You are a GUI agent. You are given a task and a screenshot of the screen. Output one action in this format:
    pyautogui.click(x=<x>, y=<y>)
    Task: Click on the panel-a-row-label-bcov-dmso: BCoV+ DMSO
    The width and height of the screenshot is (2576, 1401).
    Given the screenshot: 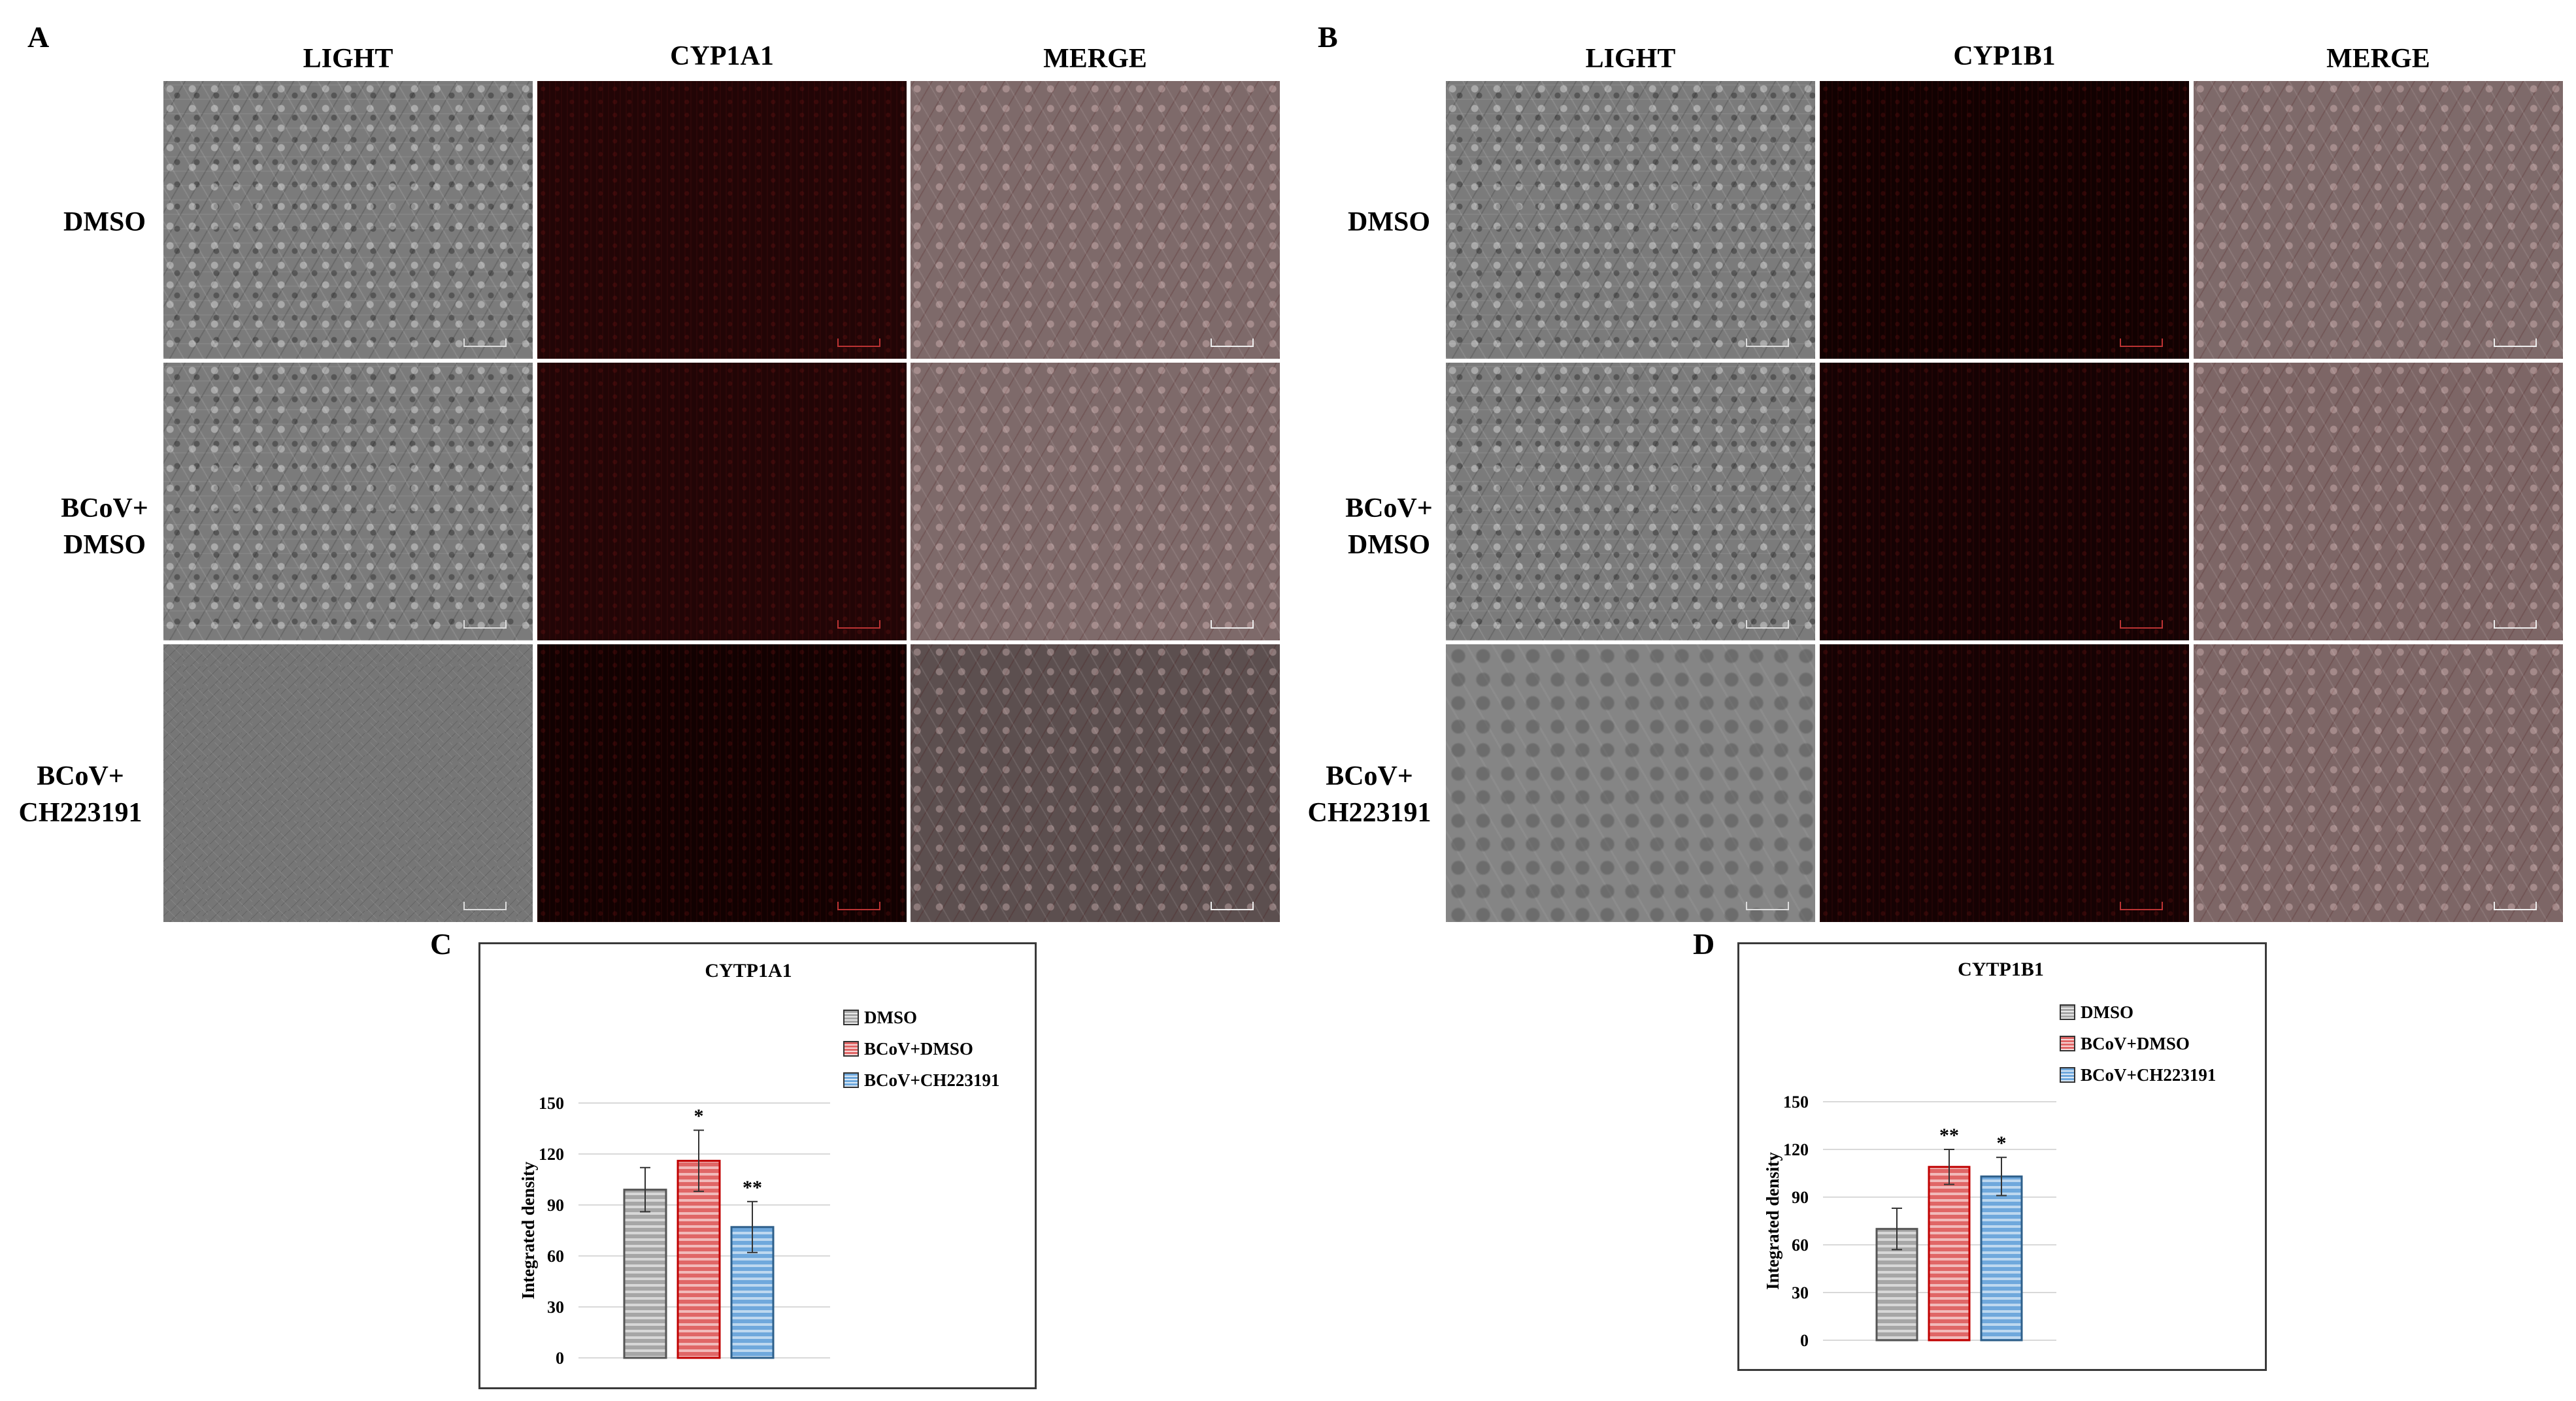 What is the action you would take?
    pyautogui.click(x=105, y=526)
    